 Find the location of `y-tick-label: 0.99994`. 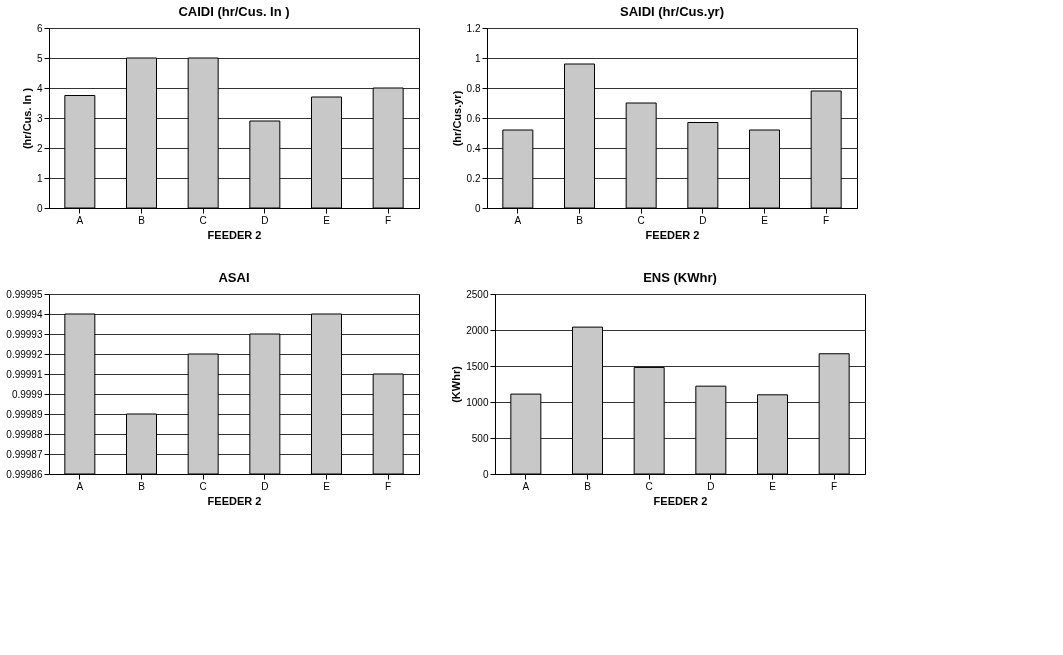

y-tick-label: 0.99994 is located at coordinates (24, 314).